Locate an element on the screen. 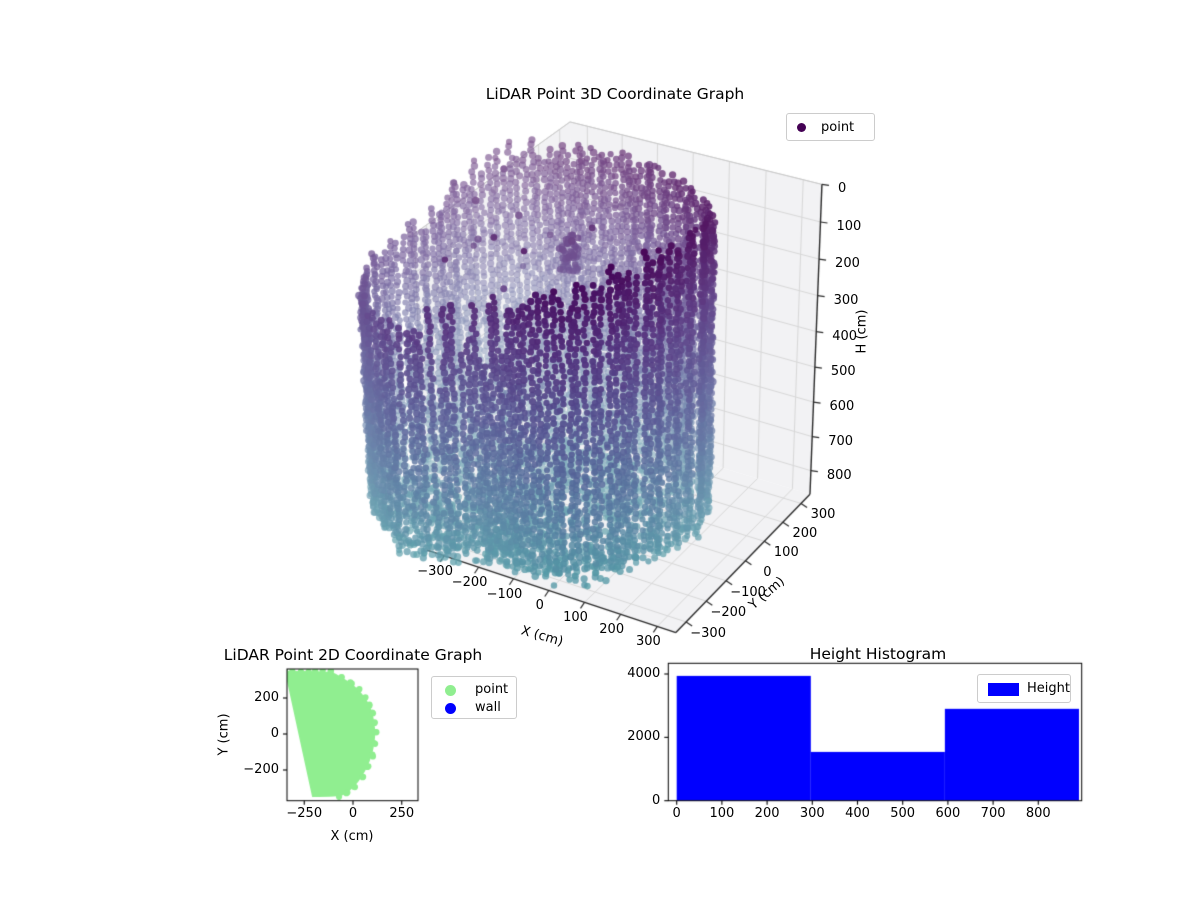 This screenshot has width=1200, height=900. plot2d-x-axis-label: X (cm) is located at coordinates (352, 836).